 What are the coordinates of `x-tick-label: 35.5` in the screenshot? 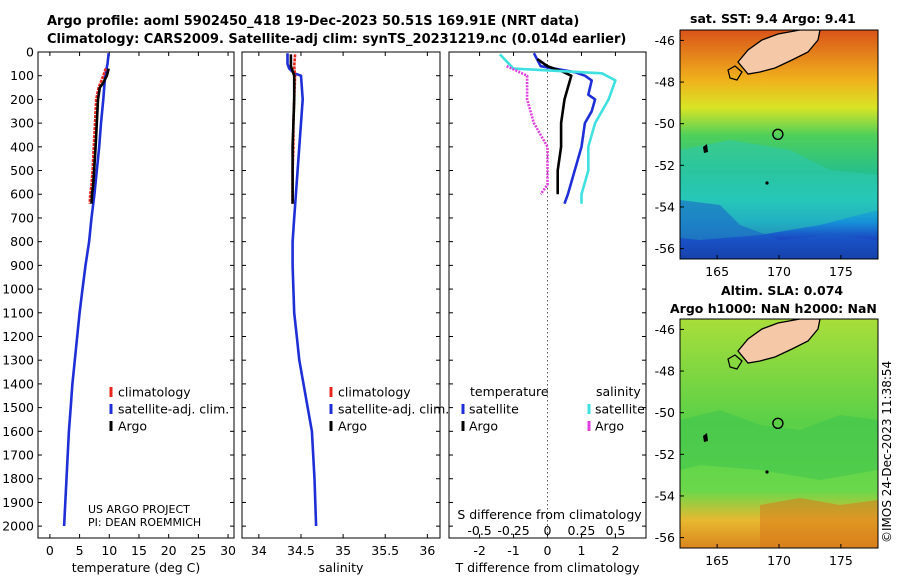 It's located at (385, 550).